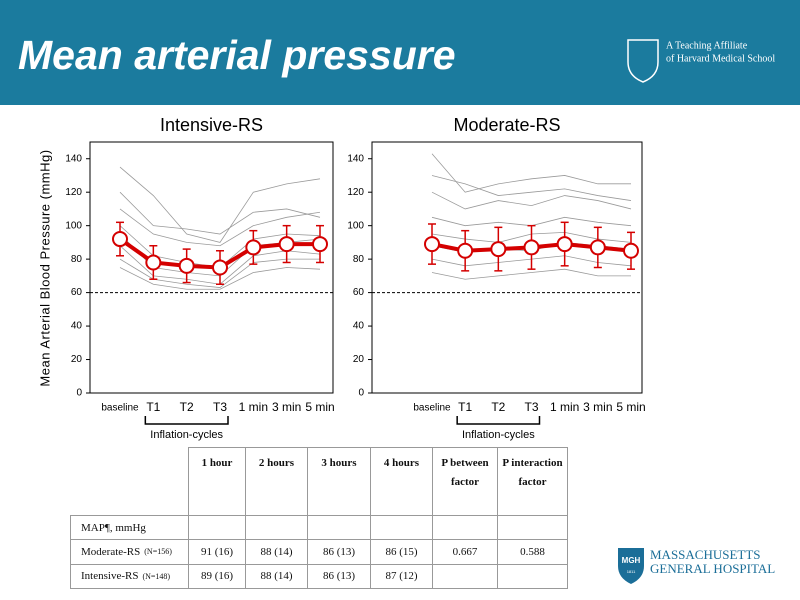 The height and width of the screenshot is (600, 800). Describe the element at coordinates (113, 527) in the screenshot. I see `table-text: MAP¶, mmHg` at that location.